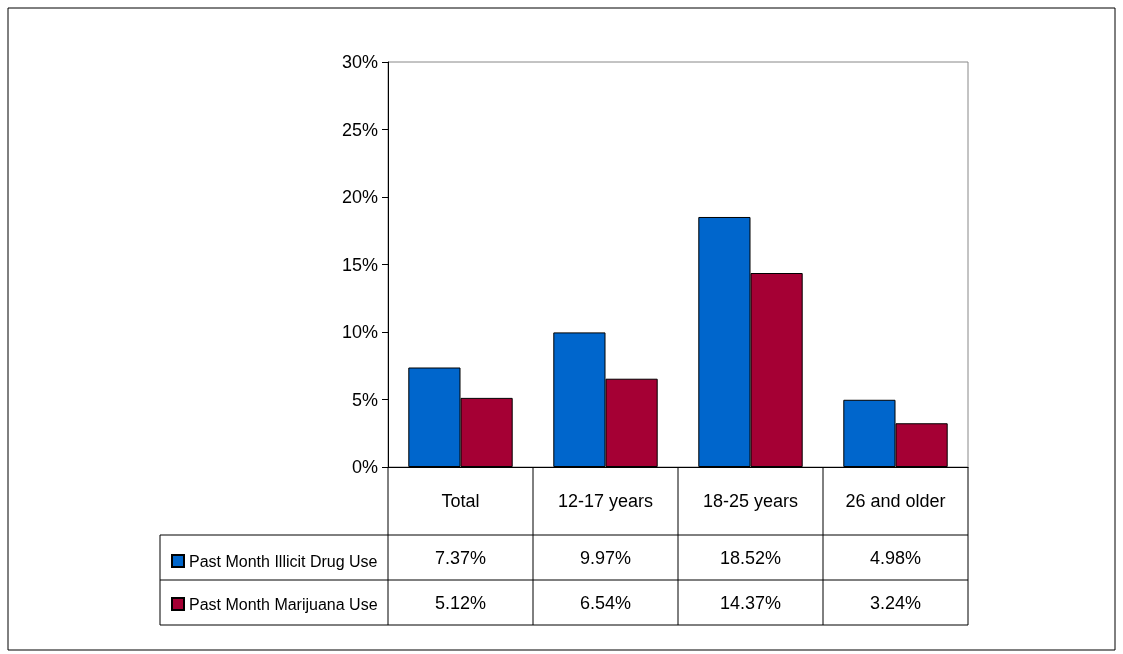  Describe the element at coordinates (359, 62) in the screenshot. I see `y-tick-label: 30%` at that location.